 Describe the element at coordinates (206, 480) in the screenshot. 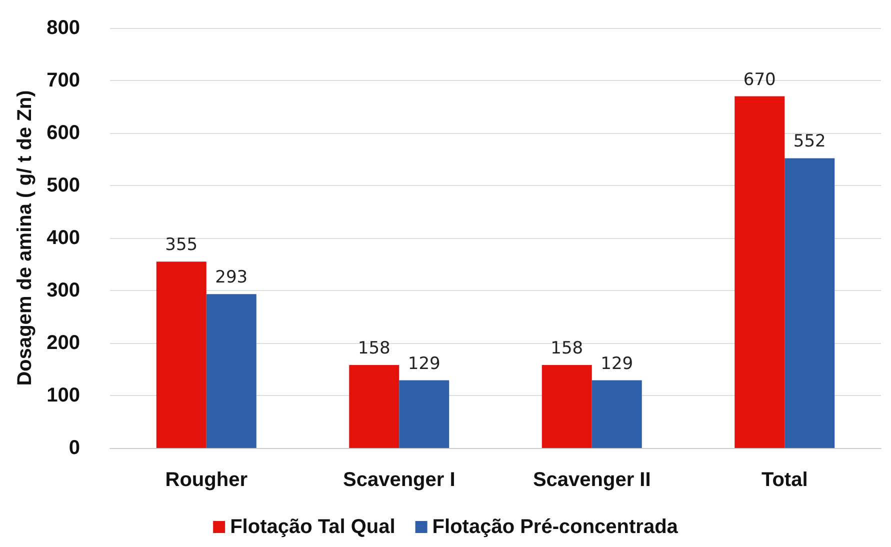

I see `x-tick-label: Rougher` at that location.